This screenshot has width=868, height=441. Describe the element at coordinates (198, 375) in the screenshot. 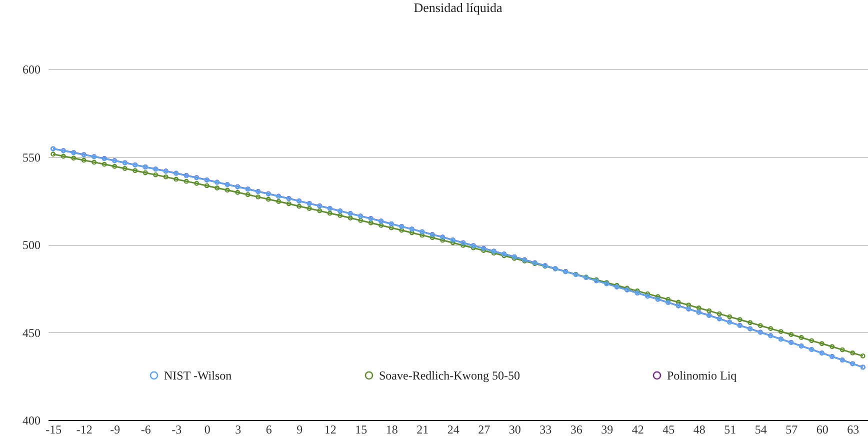

I see `legend-label: NIST -Wilson` at that location.